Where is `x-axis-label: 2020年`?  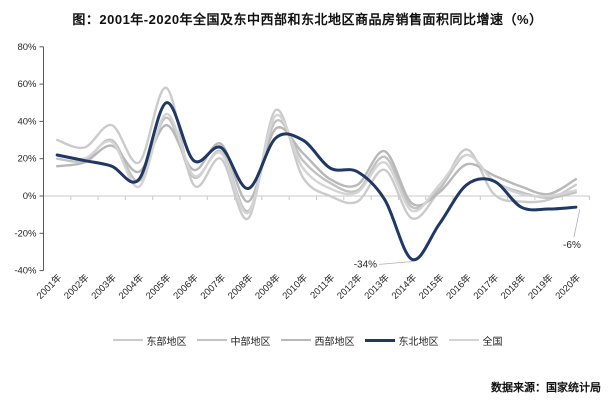
x-axis-label: 2020年 is located at coordinates (568, 286).